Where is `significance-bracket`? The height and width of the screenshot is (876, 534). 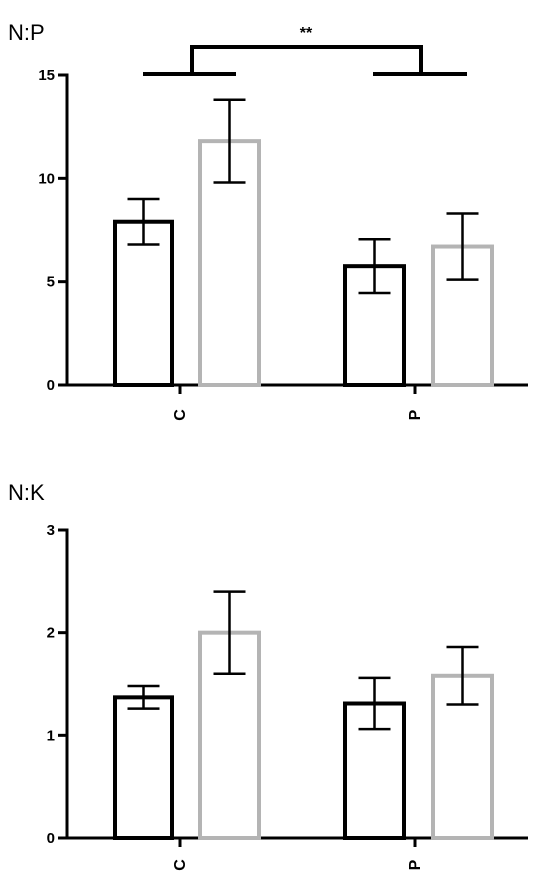 significance-bracket is located at coordinates (305, 60).